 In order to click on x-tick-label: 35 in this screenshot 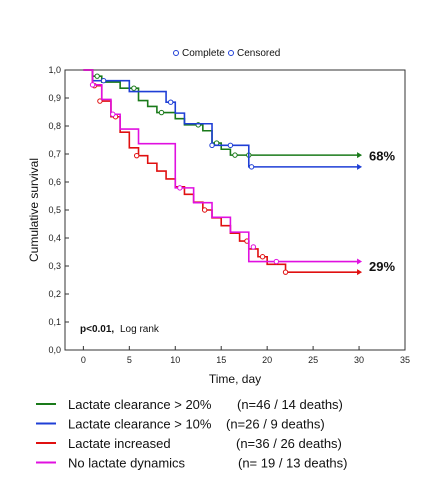, I will do `click(405, 360)`.